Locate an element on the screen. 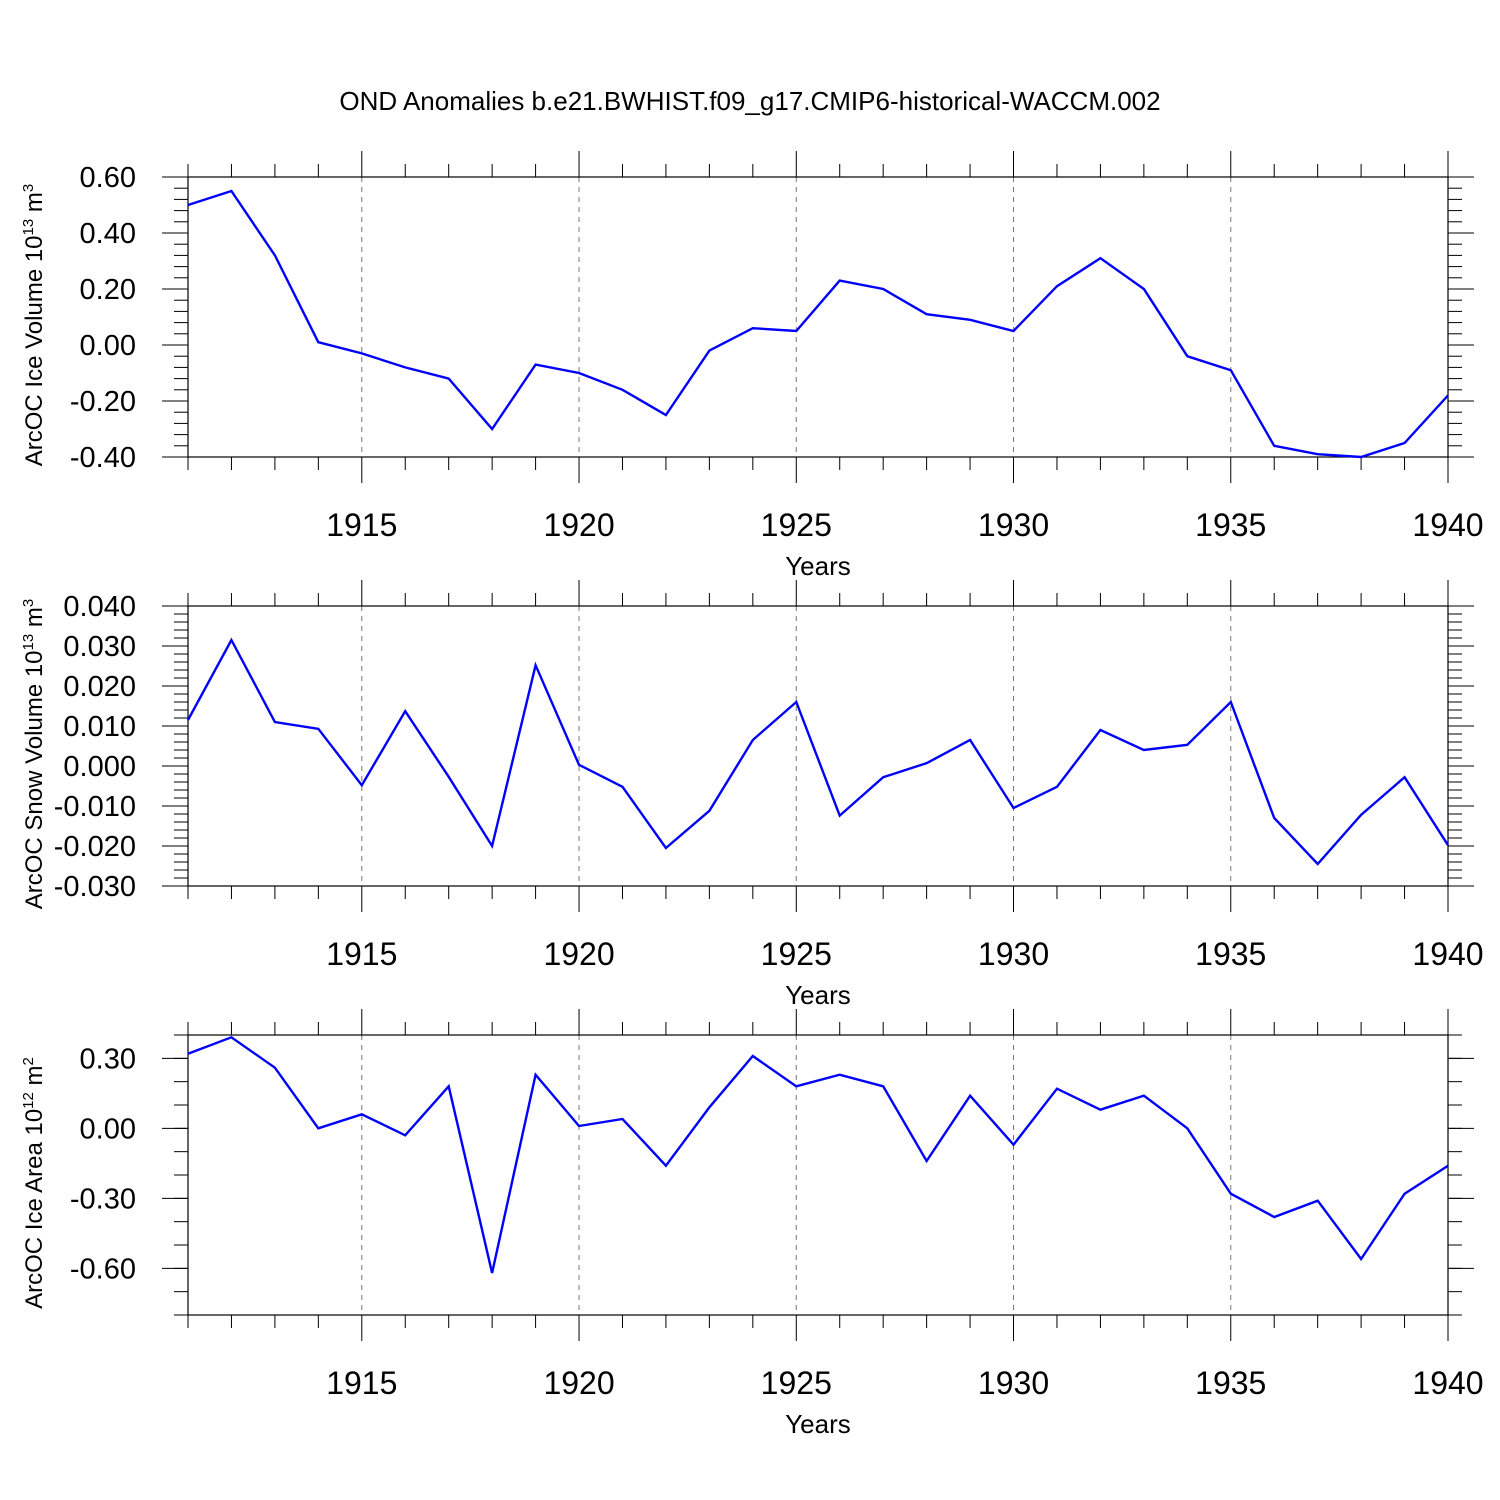  y-axis-label-text: ArcOC Ice Volume 10 is located at coordinates (34, 350).